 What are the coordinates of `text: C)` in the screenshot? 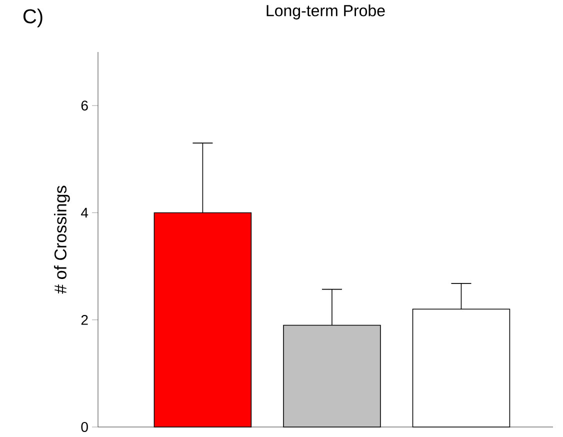 It's located at (32, 18).